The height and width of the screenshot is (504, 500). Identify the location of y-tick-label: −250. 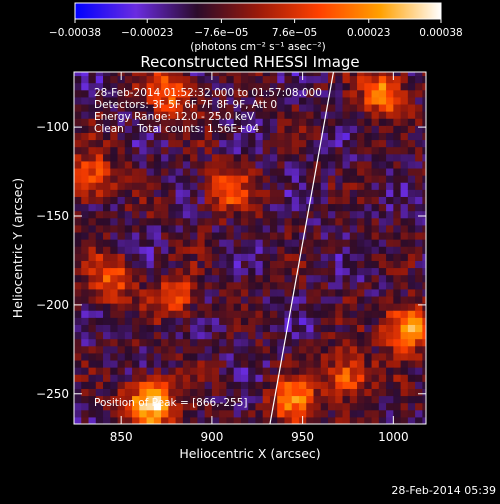
(52, 394).